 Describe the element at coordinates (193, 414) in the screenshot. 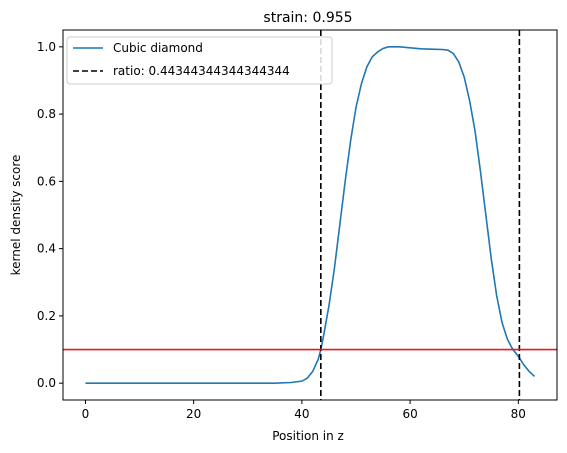

I see `x-tick-label: 20` at that location.